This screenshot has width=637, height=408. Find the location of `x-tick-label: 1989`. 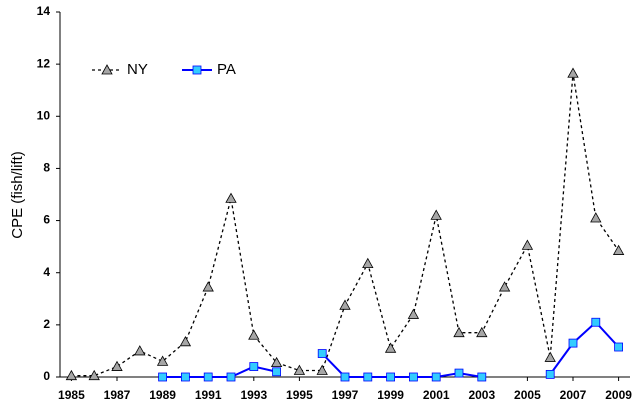

x-tick-label: 1989 is located at coordinates (162, 395).